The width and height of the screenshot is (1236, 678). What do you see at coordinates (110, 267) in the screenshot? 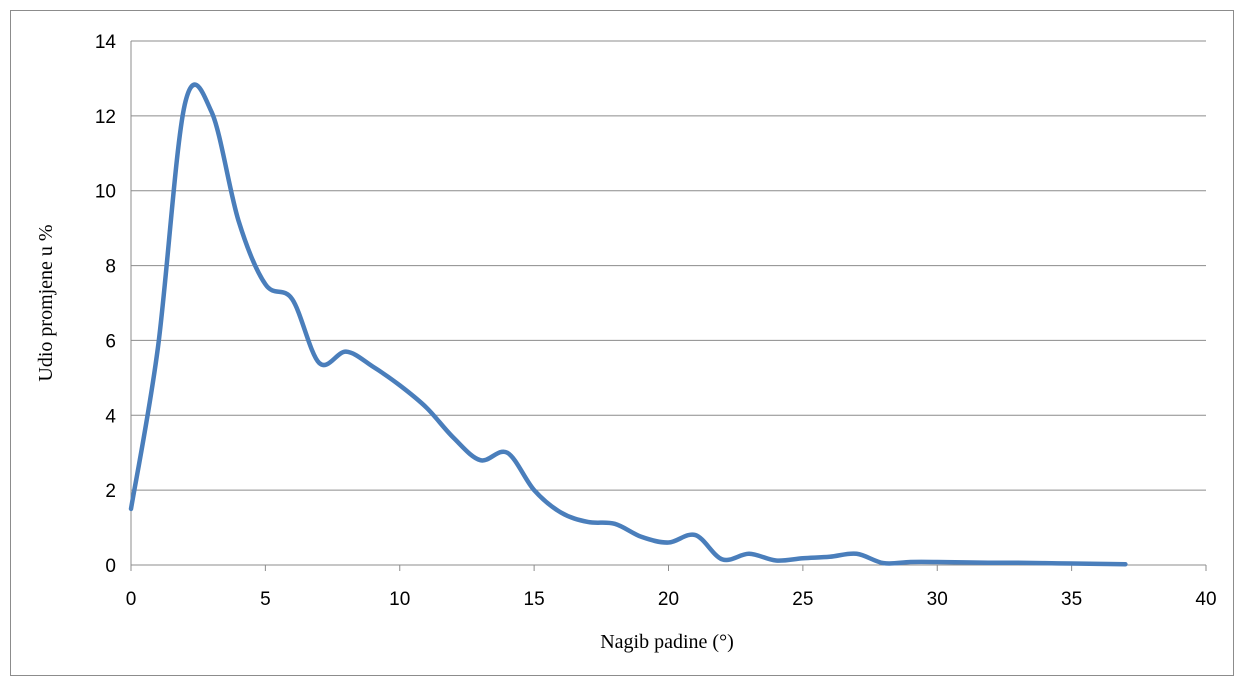
I see `y-tick-label: 8` at bounding box center [110, 267].